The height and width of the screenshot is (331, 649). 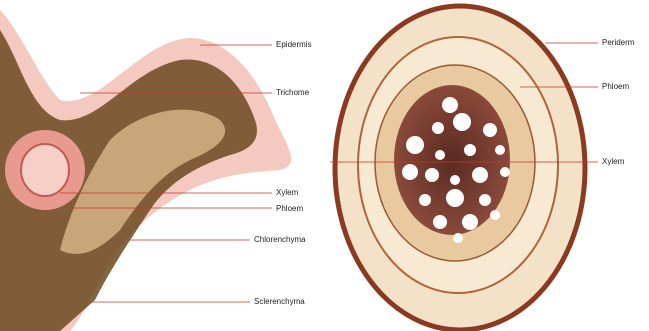 I want to click on label: Epidermis, so click(x=294, y=44).